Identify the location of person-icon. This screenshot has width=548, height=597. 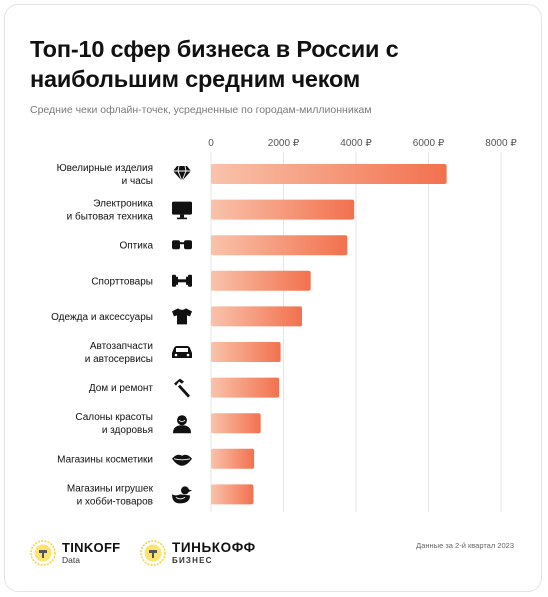
(182, 424).